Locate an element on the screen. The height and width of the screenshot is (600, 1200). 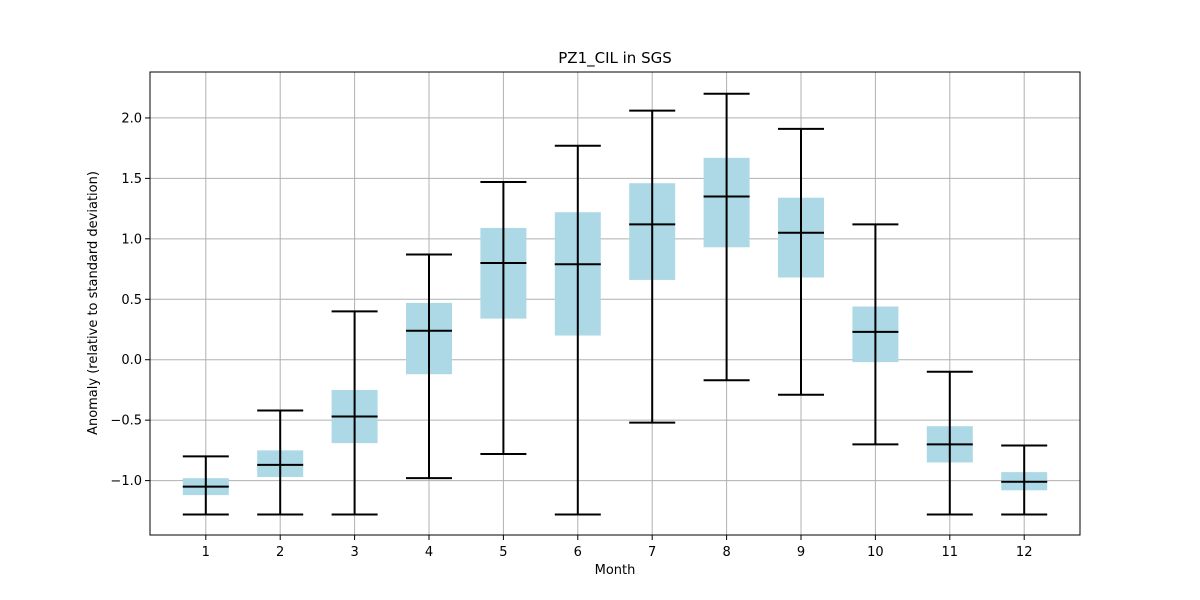
y-tick-label: 1.0 is located at coordinates (131, 239).